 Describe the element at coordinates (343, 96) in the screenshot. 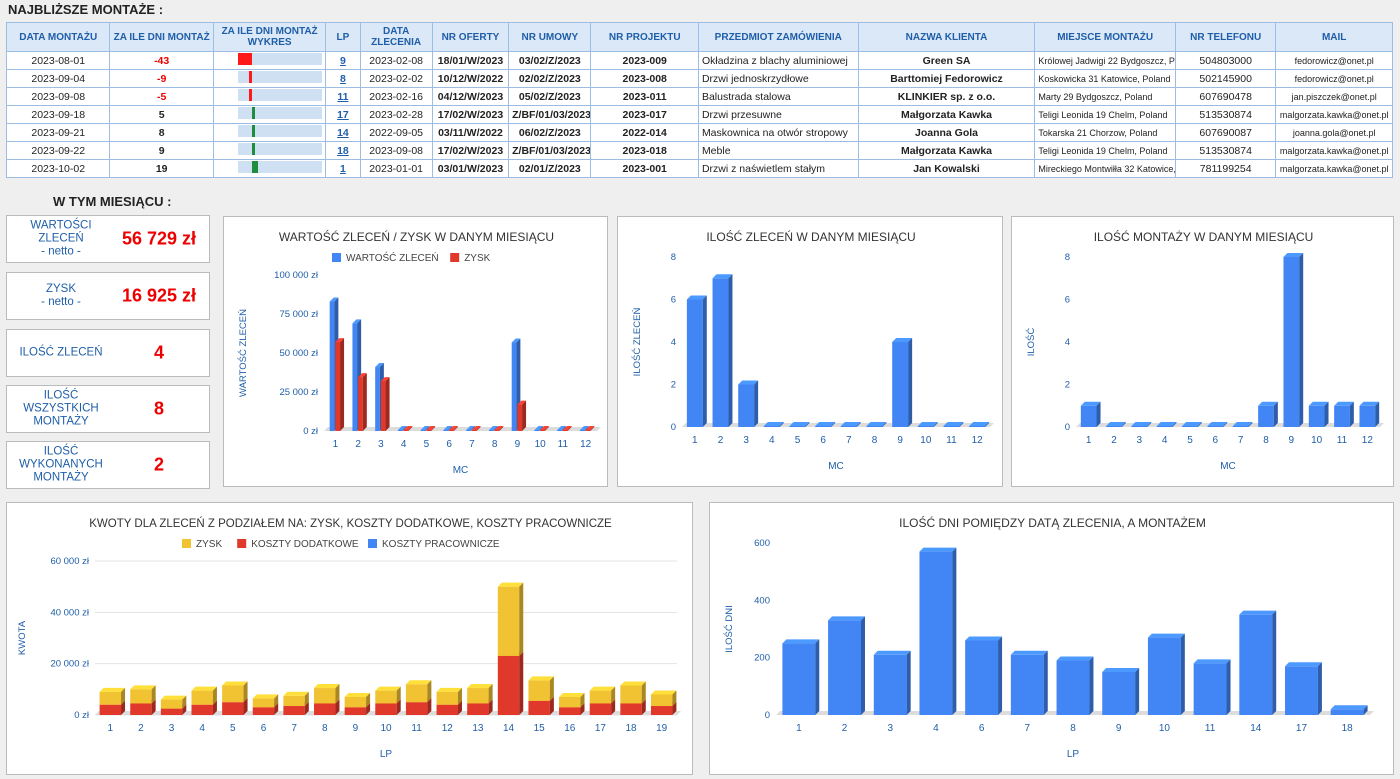

I see `lp-link: 11` at that location.